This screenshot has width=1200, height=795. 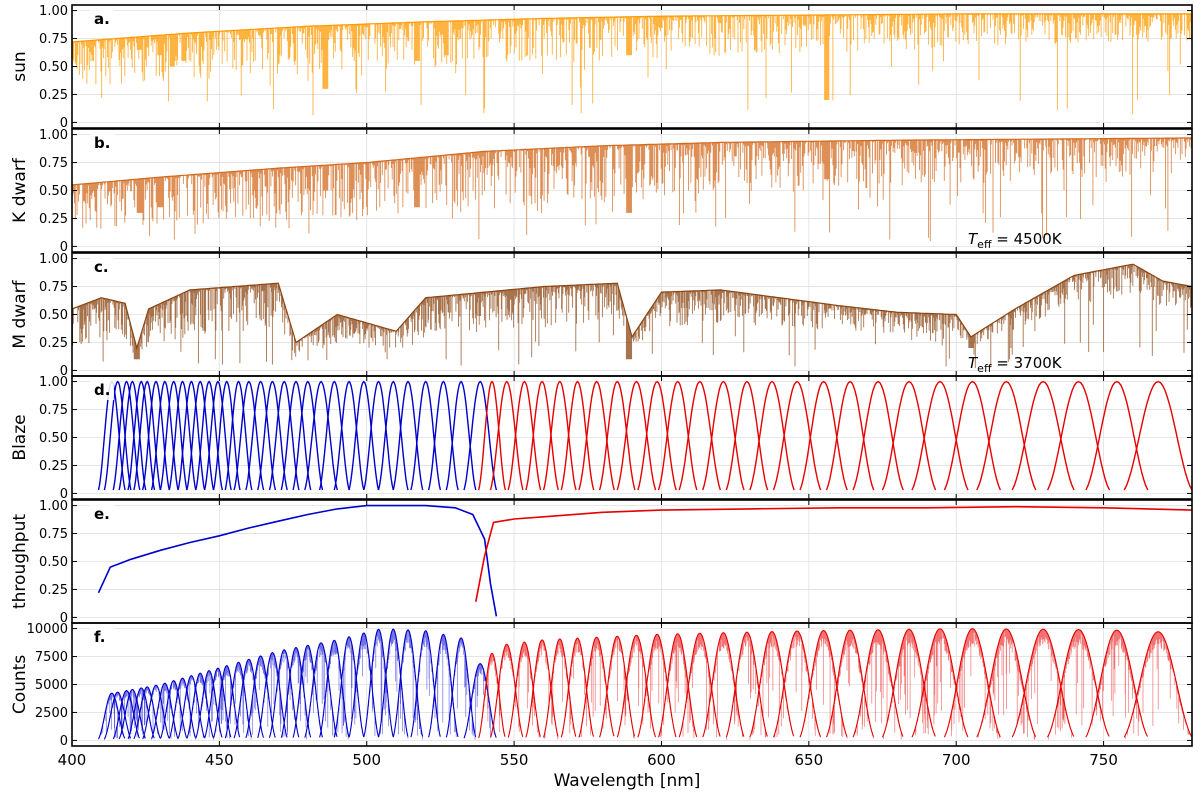 I want to click on x-tick-label: 650, so click(x=809, y=760).